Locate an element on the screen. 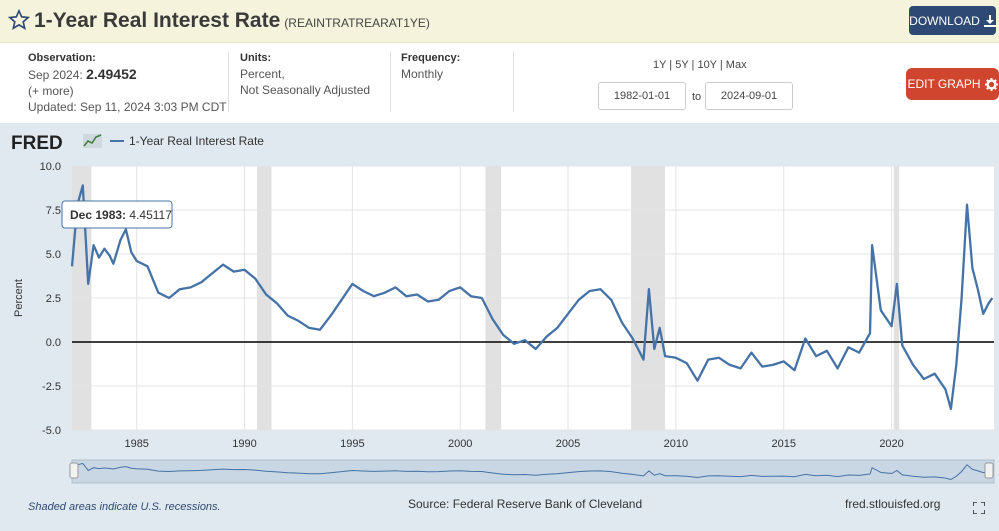  observation-date: Sep 2024: is located at coordinates (55, 75).